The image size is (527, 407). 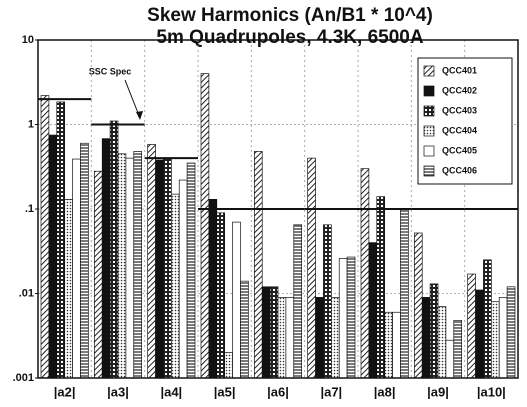 What do you see at coordinates (459, 90) in the screenshot?
I see `legend-label: QCC402` at bounding box center [459, 90].